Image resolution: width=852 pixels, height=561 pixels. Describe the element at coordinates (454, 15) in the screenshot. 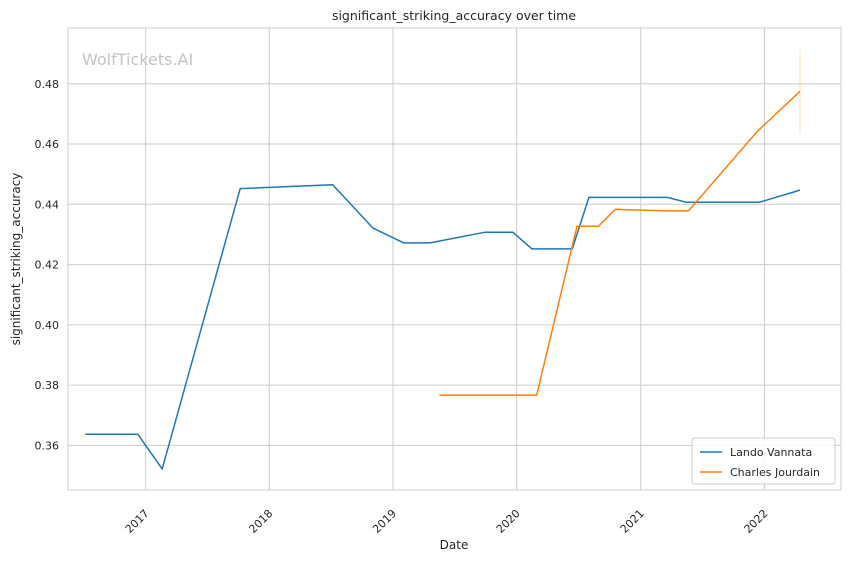

I see `chart-title: significant_striking_accuracy over time` at that location.